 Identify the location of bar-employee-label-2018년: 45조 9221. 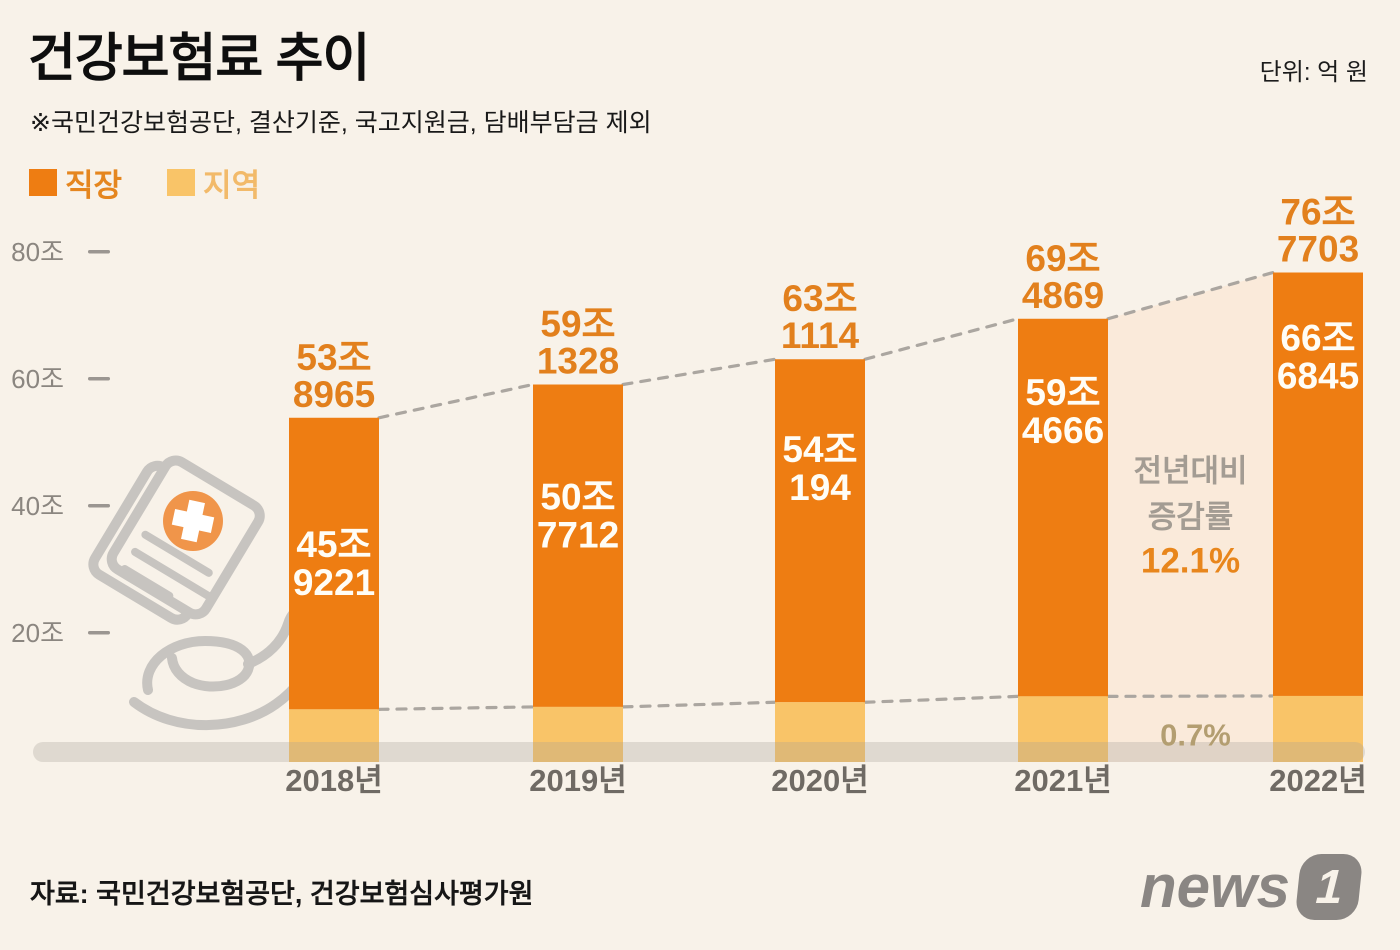
(334, 562).